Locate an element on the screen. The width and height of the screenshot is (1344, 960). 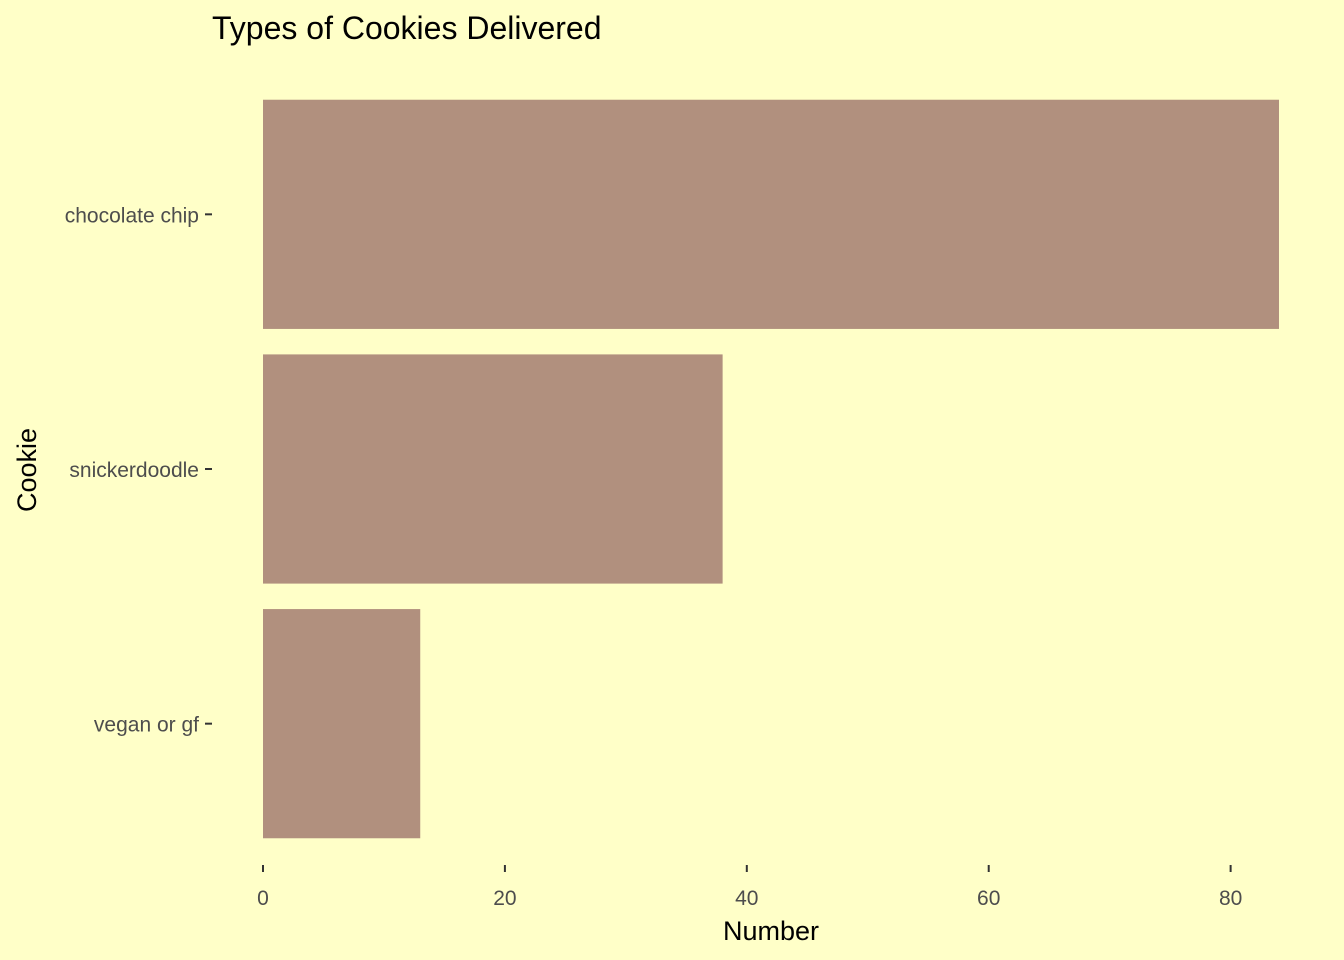
x-axis-title: Number is located at coordinates (771, 931).